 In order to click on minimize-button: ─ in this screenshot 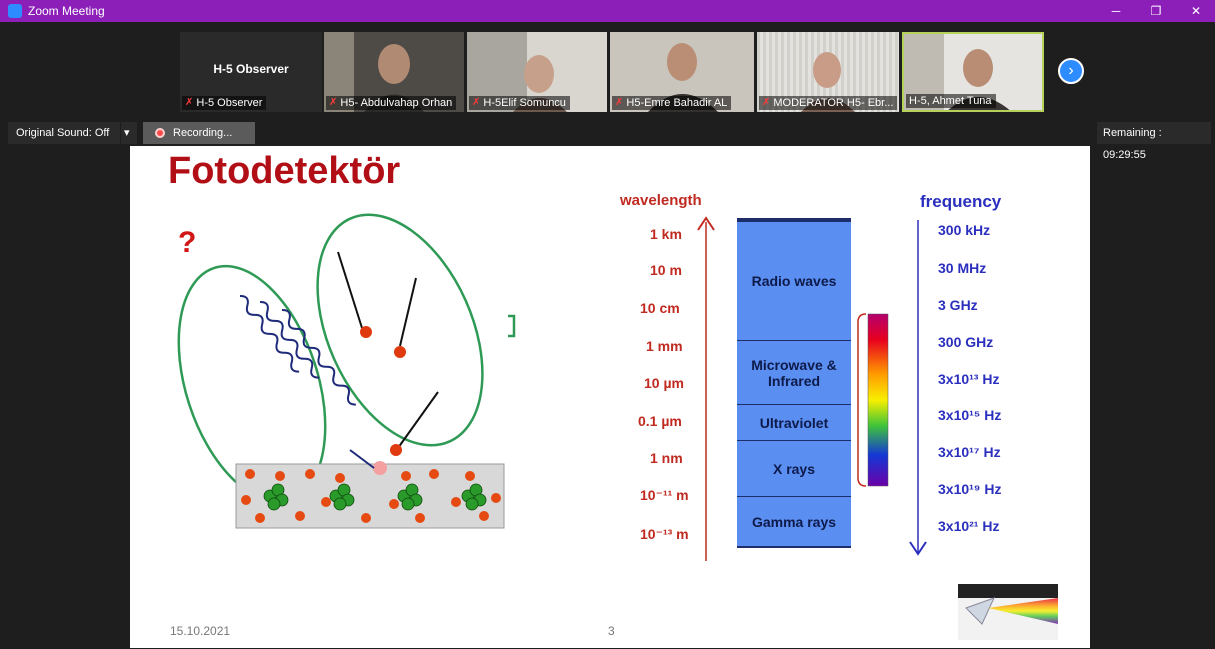, I will do `click(1116, 11)`.